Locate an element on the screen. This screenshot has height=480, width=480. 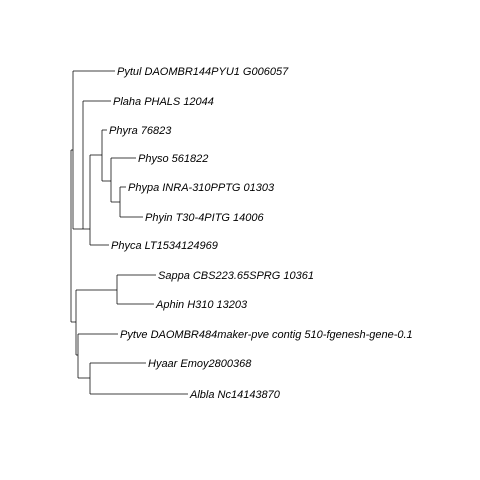
tip-label-albla: Albla Nc14143870 is located at coordinates (235, 395).